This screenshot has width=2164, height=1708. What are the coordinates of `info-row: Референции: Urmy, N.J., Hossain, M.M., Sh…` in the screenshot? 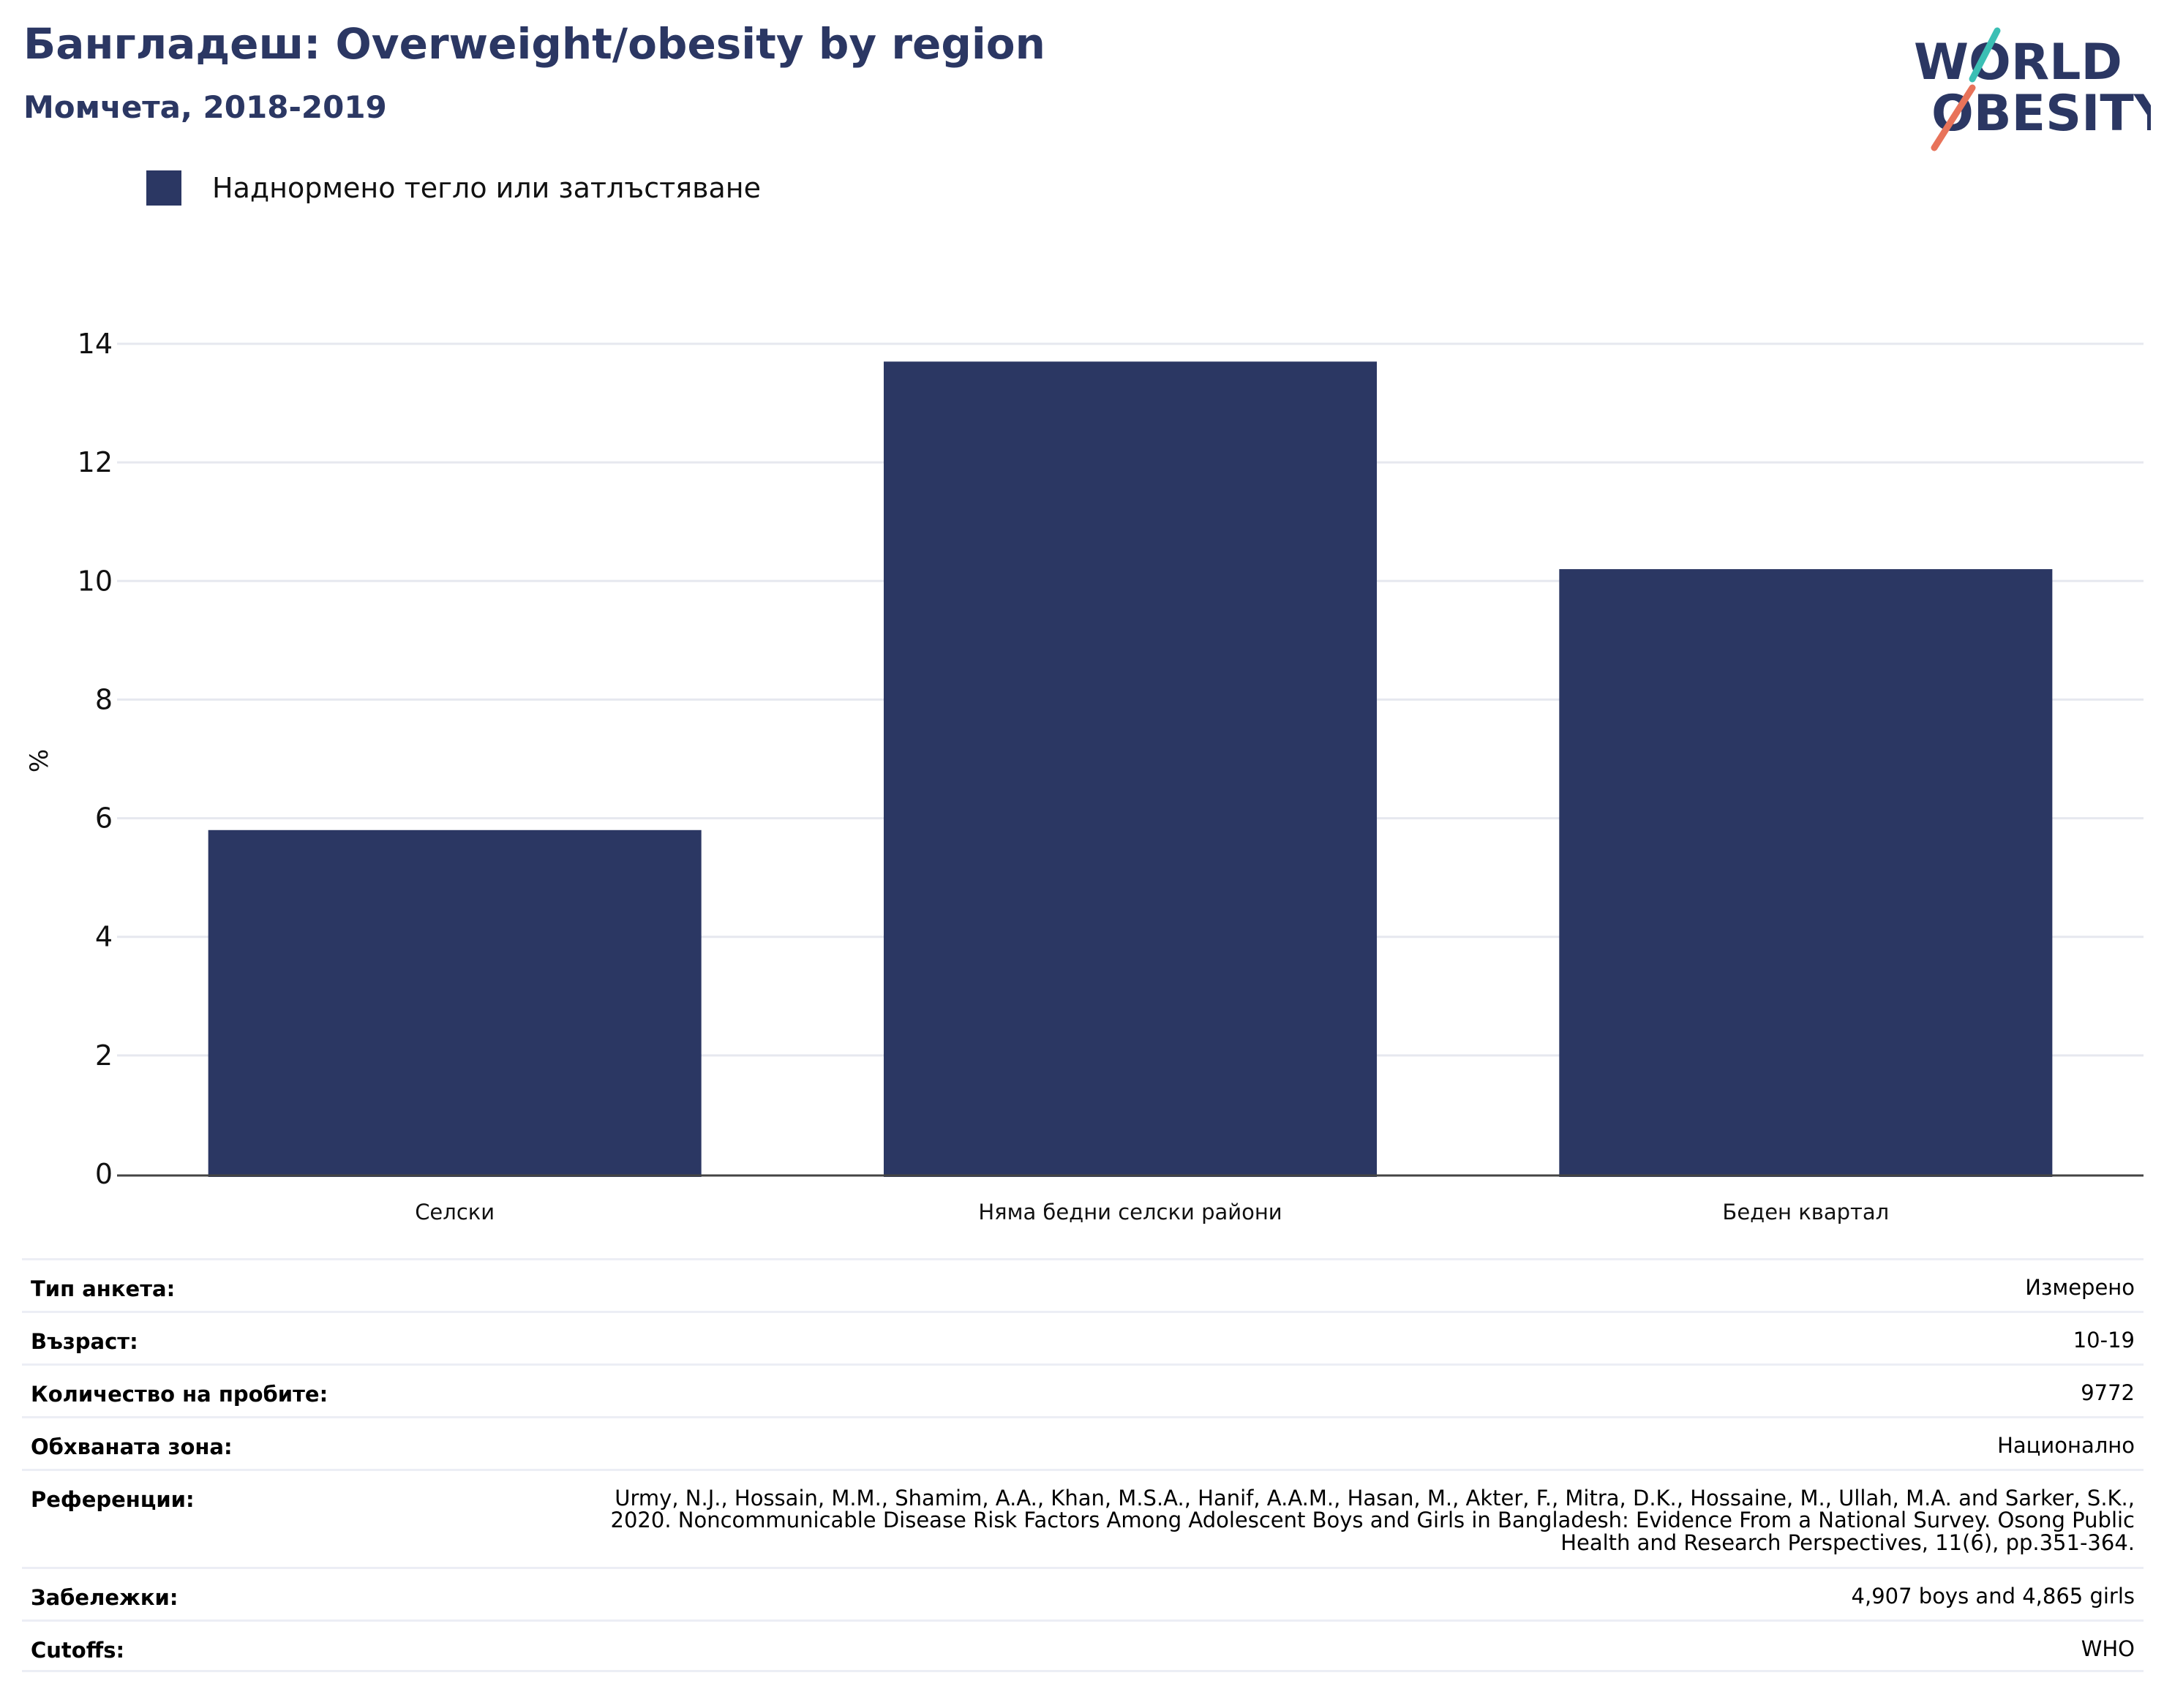 It's located at (1083, 1518).